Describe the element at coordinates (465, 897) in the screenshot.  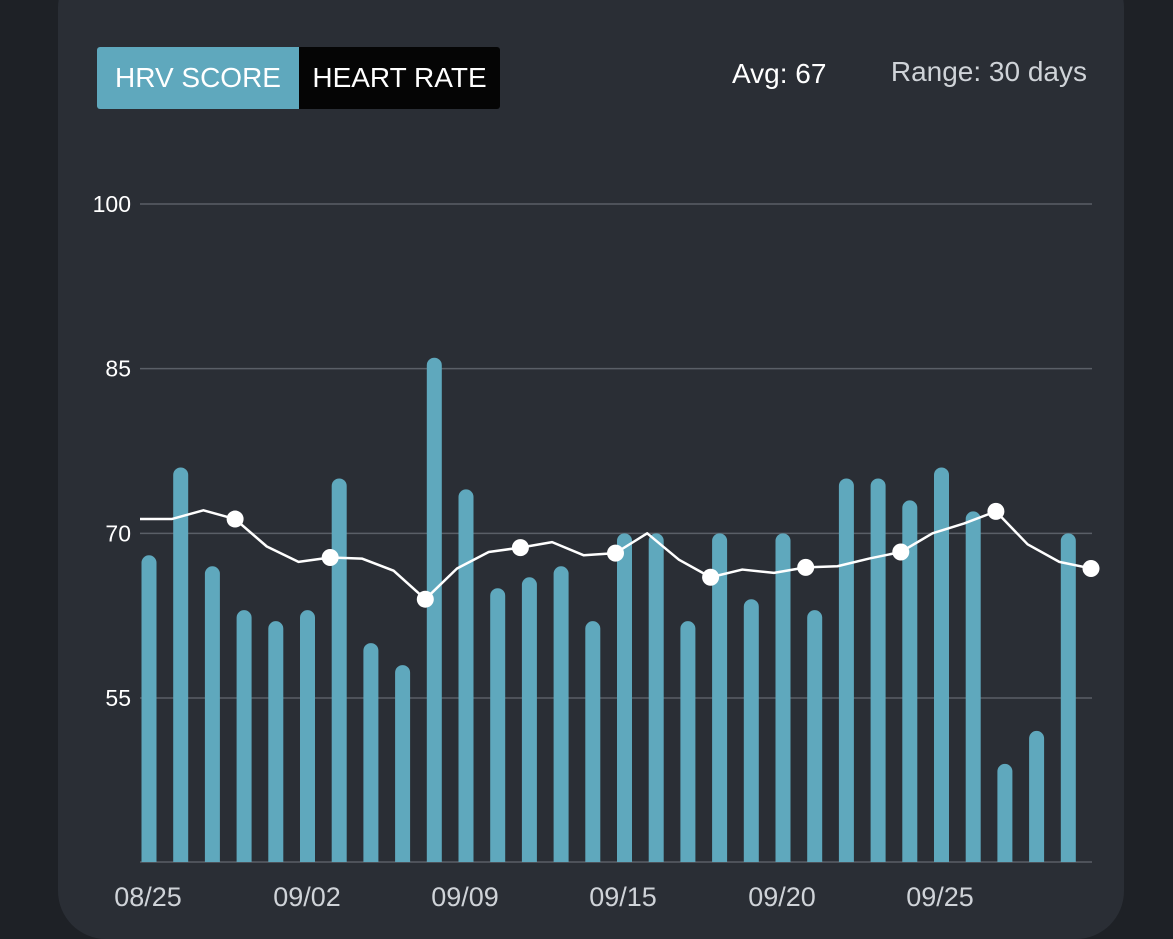
I see `x-tick-label-09-09: 09/09` at that location.